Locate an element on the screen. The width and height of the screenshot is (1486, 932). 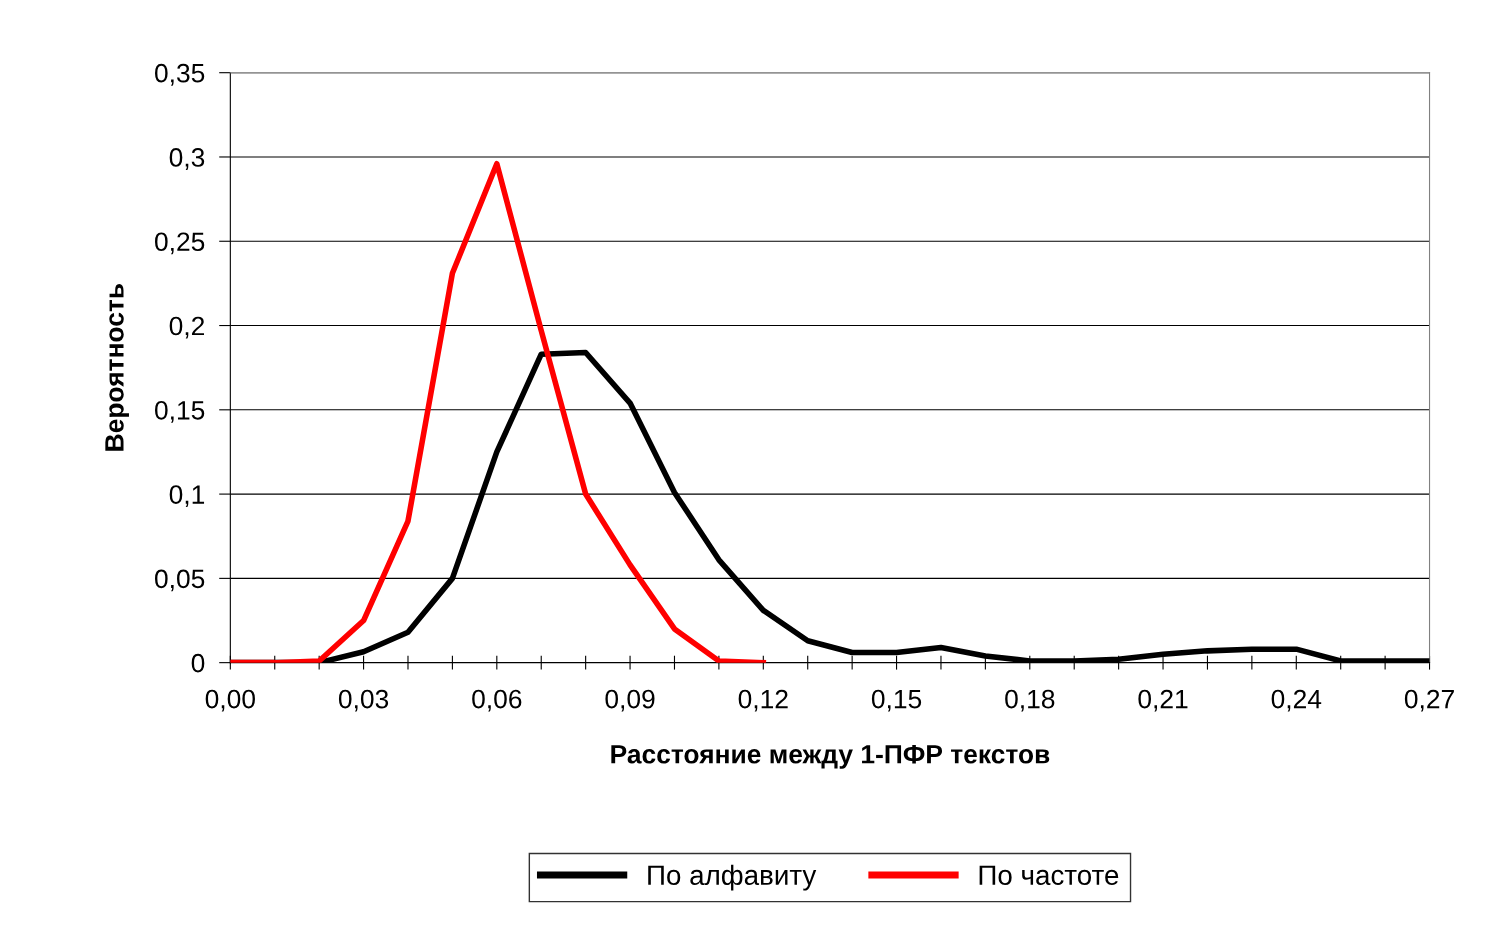
y-axis-title: Вероятность is located at coordinates (117, 367).